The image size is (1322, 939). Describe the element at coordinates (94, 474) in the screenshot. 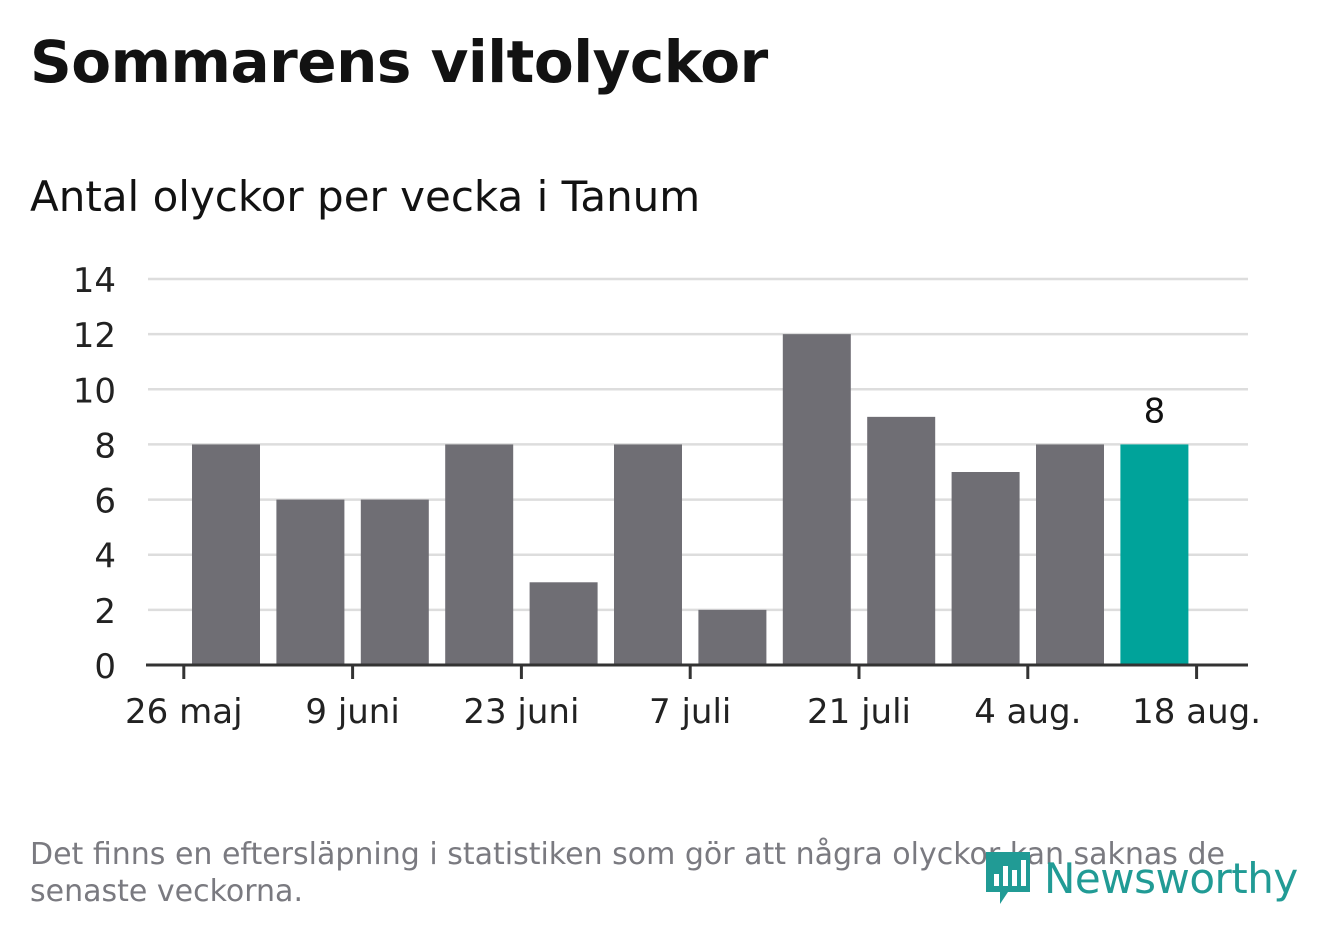

I see `y-axis-ticks: 0 2 4 6 8 10 12 14` at that location.